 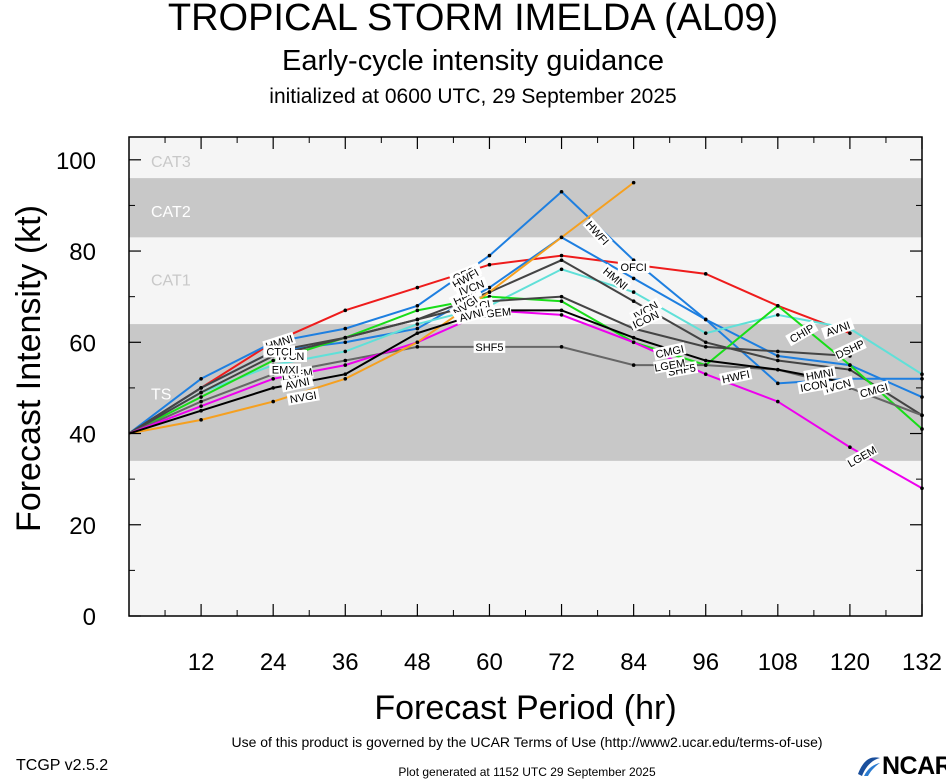 I want to click on x-tick-label: 60, so click(x=489, y=662).